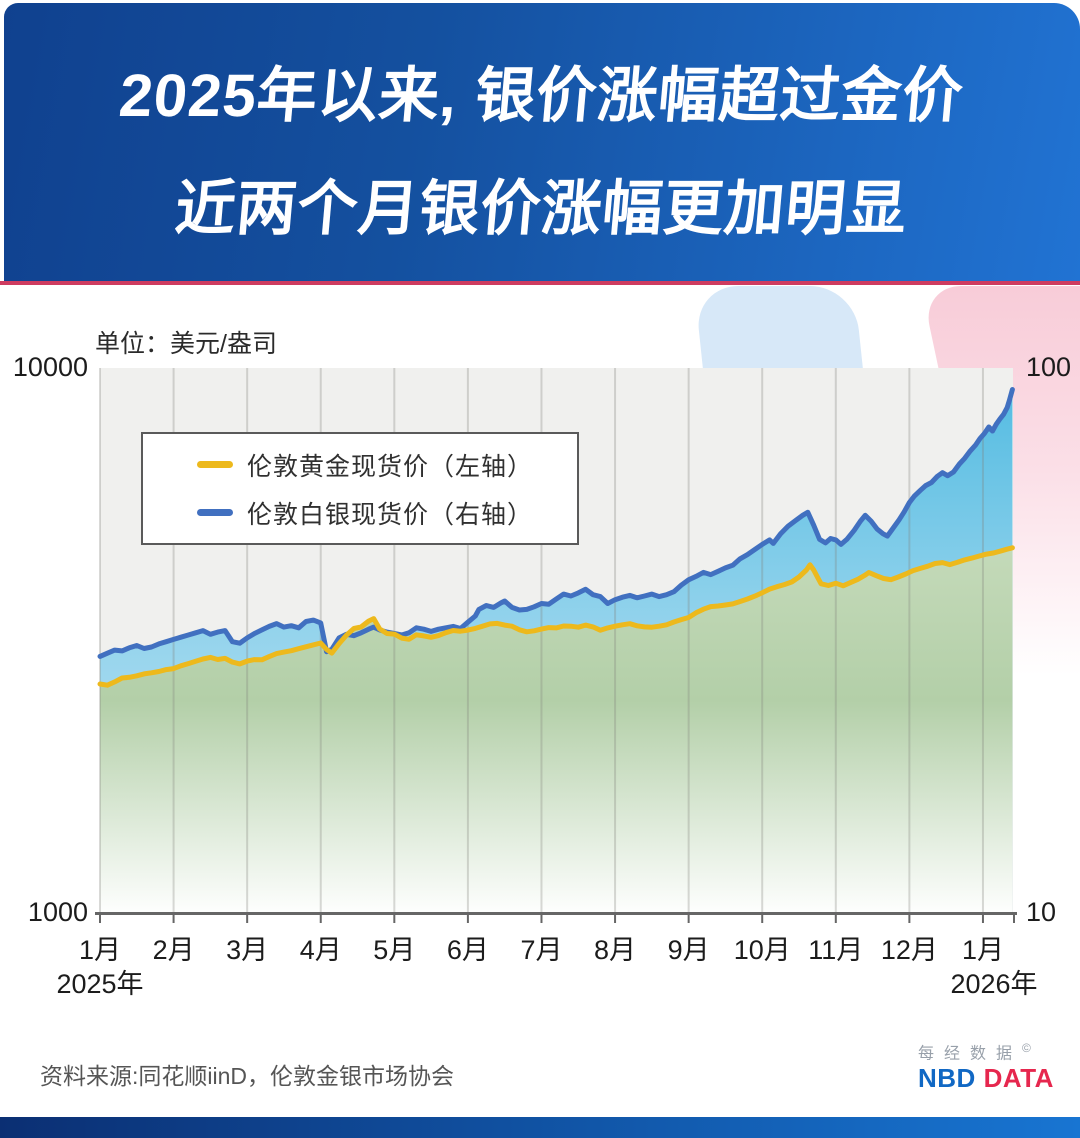 Image resolution: width=1080 pixels, height=1138 pixels. I want to click on silver-line-swatch-icon, so click(215, 512).